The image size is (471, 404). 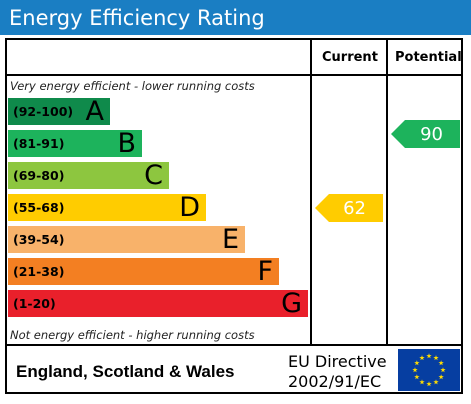 What do you see at coordinates (189, 207) in the screenshot?
I see `band-letter: D` at bounding box center [189, 207].